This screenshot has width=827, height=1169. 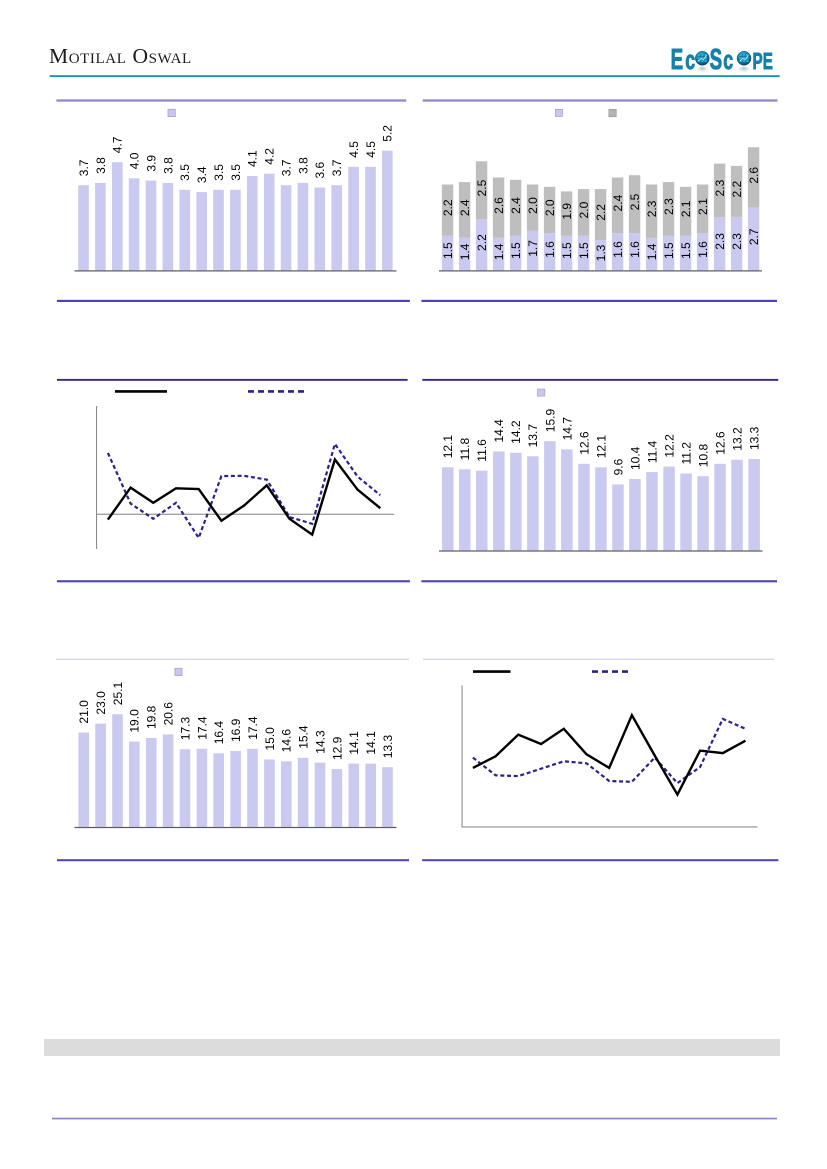 I want to click on svg-text: 2.7, so click(x=754, y=236).